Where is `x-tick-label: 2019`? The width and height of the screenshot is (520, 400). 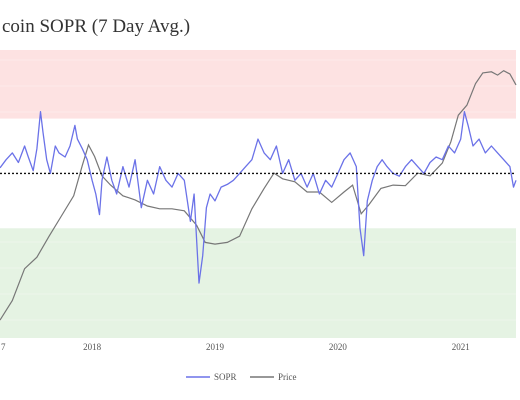 x-tick-label: 2019 is located at coordinates (215, 347).